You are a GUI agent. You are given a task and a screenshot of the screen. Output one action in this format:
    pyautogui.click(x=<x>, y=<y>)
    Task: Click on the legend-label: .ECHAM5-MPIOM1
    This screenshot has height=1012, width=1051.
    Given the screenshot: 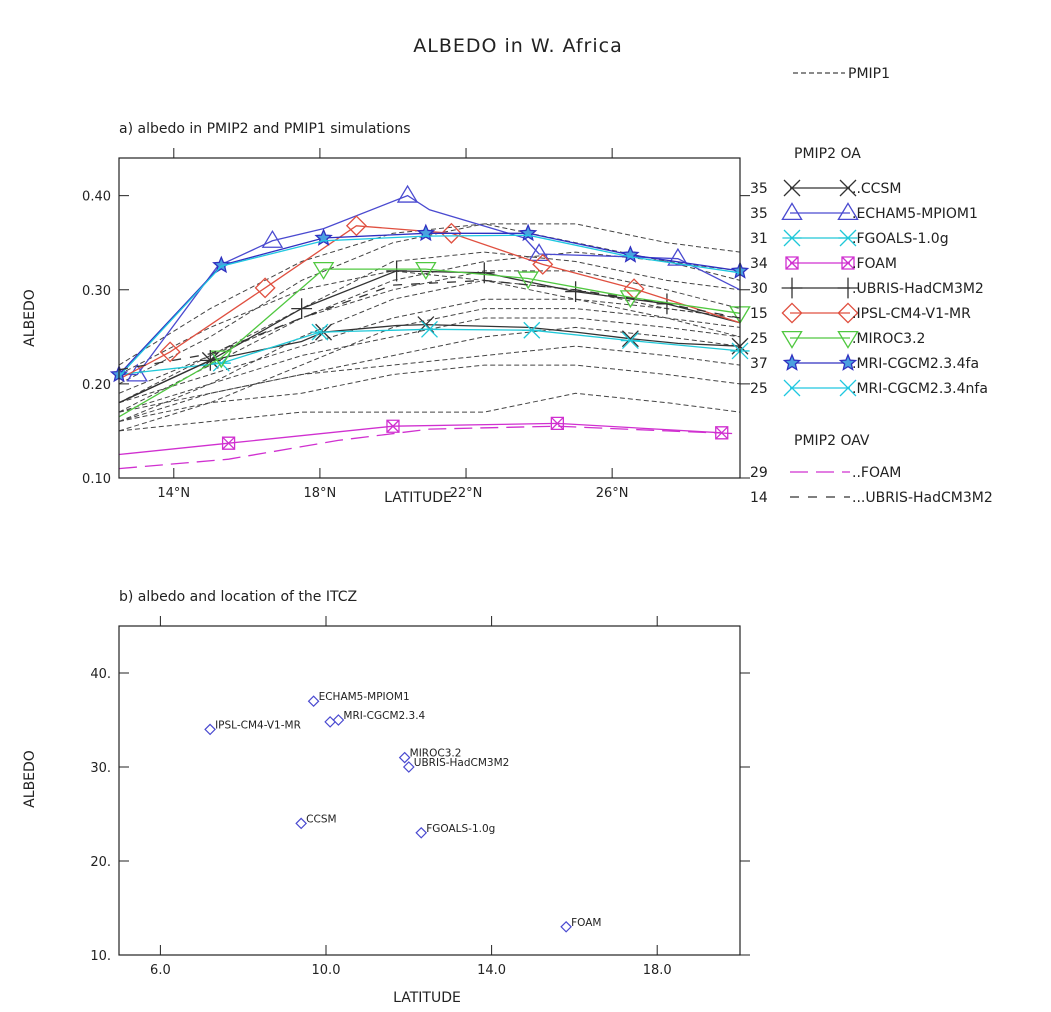 What is the action you would take?
    pyautogui.click(x=915, y=214)
    